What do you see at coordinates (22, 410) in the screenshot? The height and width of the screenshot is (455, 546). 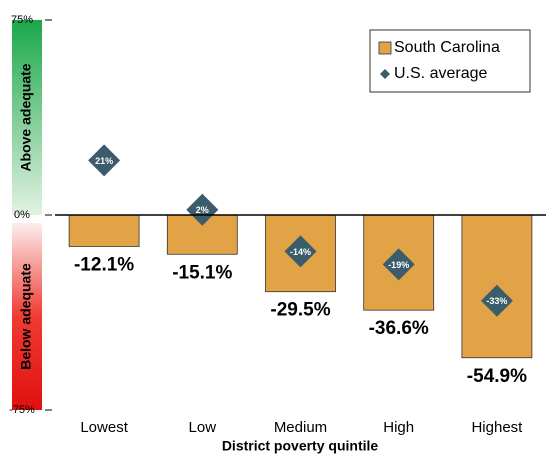 I see `y-tick-label: -75%` at bounding box center [22, 410].